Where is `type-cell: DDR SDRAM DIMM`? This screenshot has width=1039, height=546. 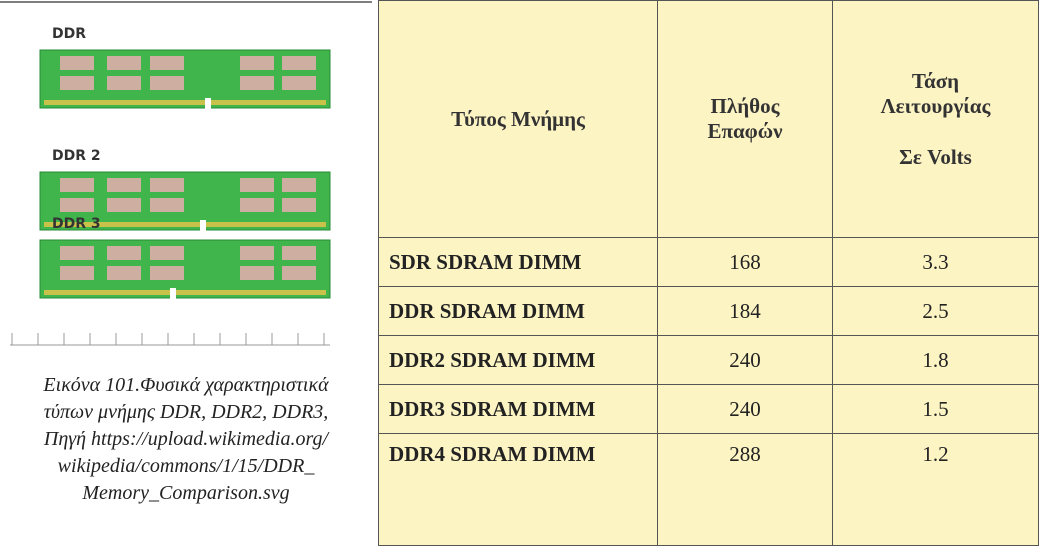 type-cell: DDR SDRAM DIMM is located at coordinates (518, 311).